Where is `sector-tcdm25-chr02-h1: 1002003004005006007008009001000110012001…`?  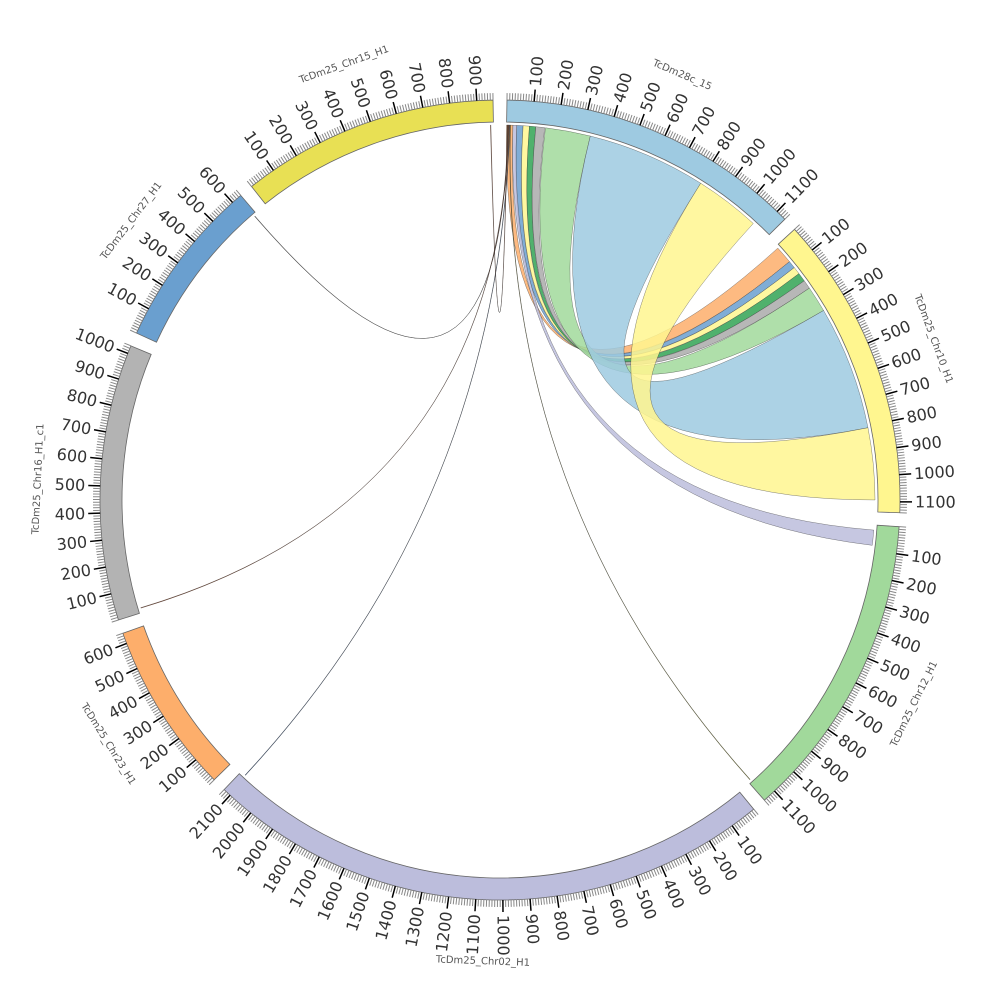
sector-tcdm25-chr02-h1: 1002003004005006007008009001000110012001… is located at coordinates (475, 871).